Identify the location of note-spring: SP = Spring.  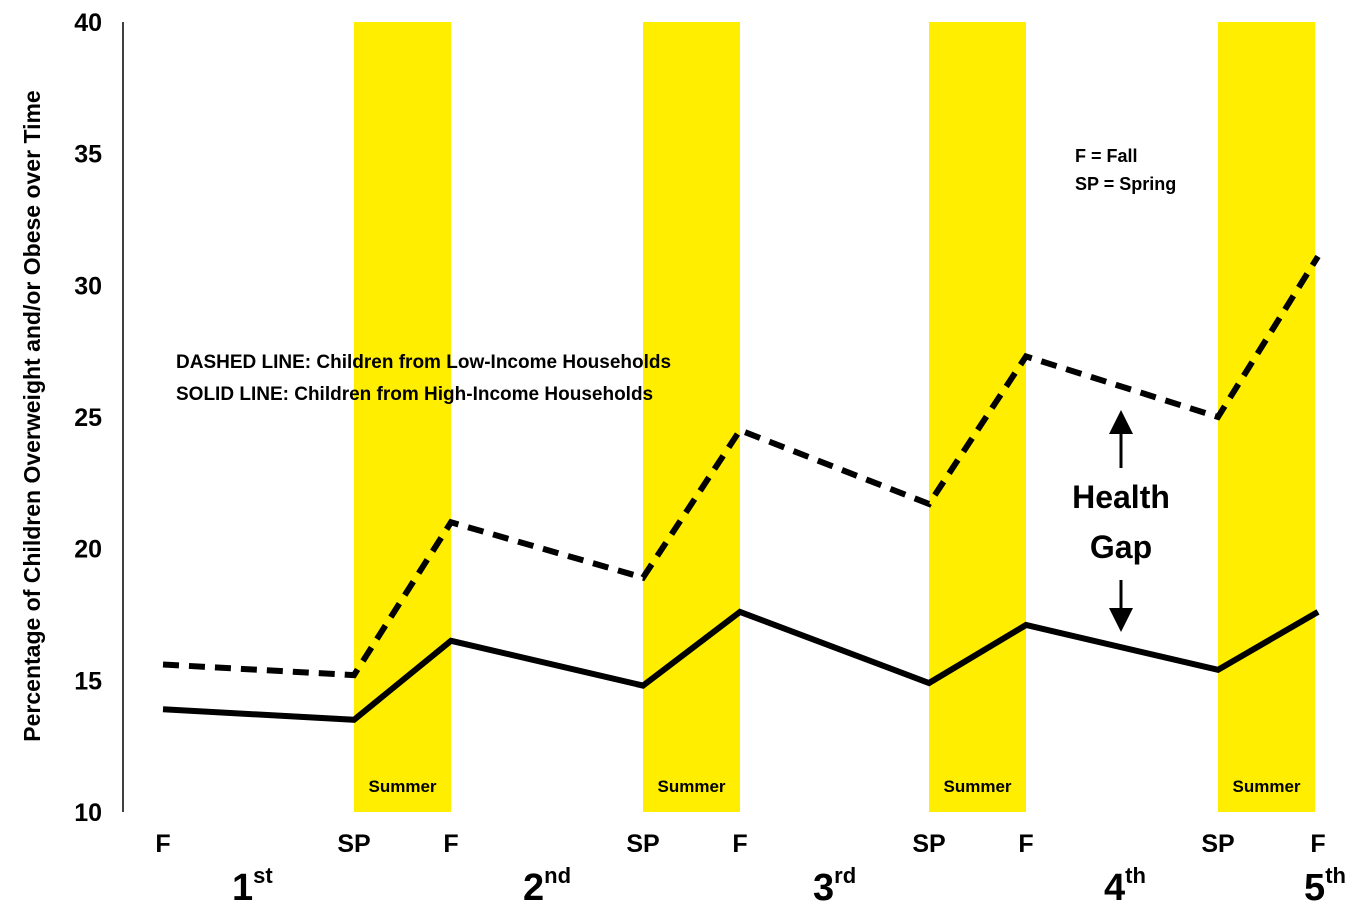
(1125, 184).